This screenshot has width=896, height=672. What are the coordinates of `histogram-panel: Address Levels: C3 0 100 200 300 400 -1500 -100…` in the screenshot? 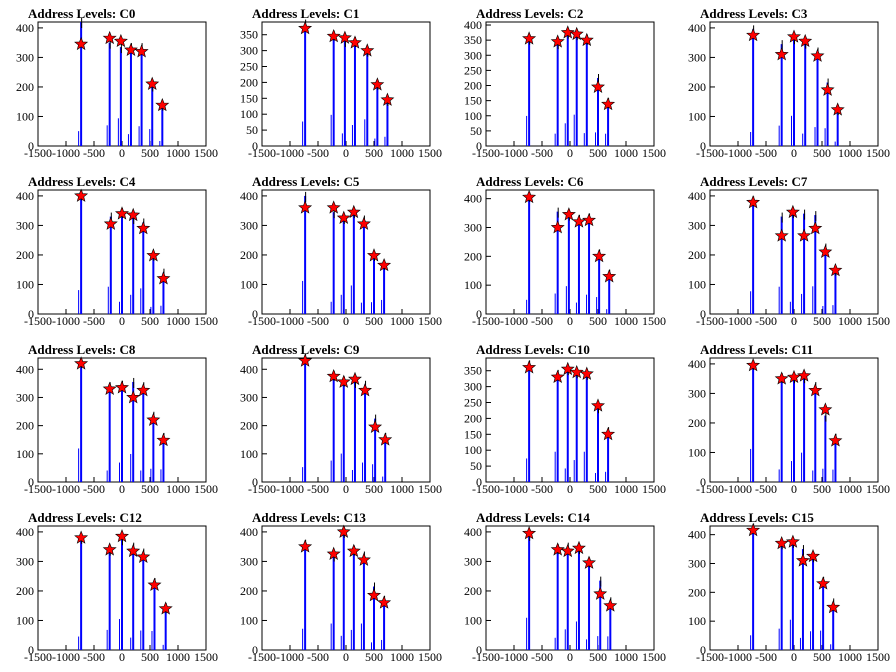 It's located at (784, 84).